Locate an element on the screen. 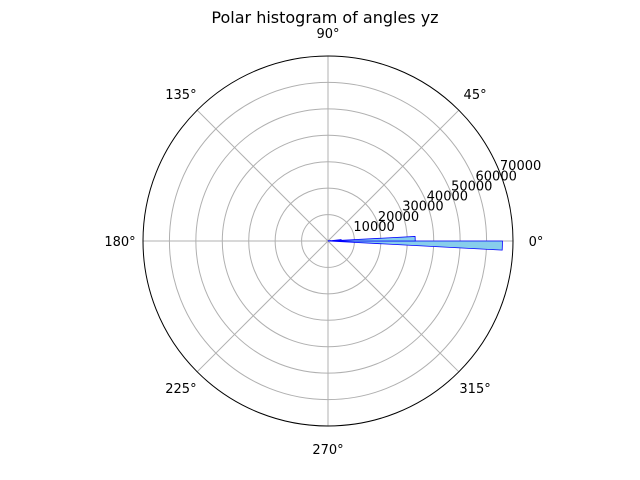  radial-tick-label: 20000 is located at coordinates (398, 217).